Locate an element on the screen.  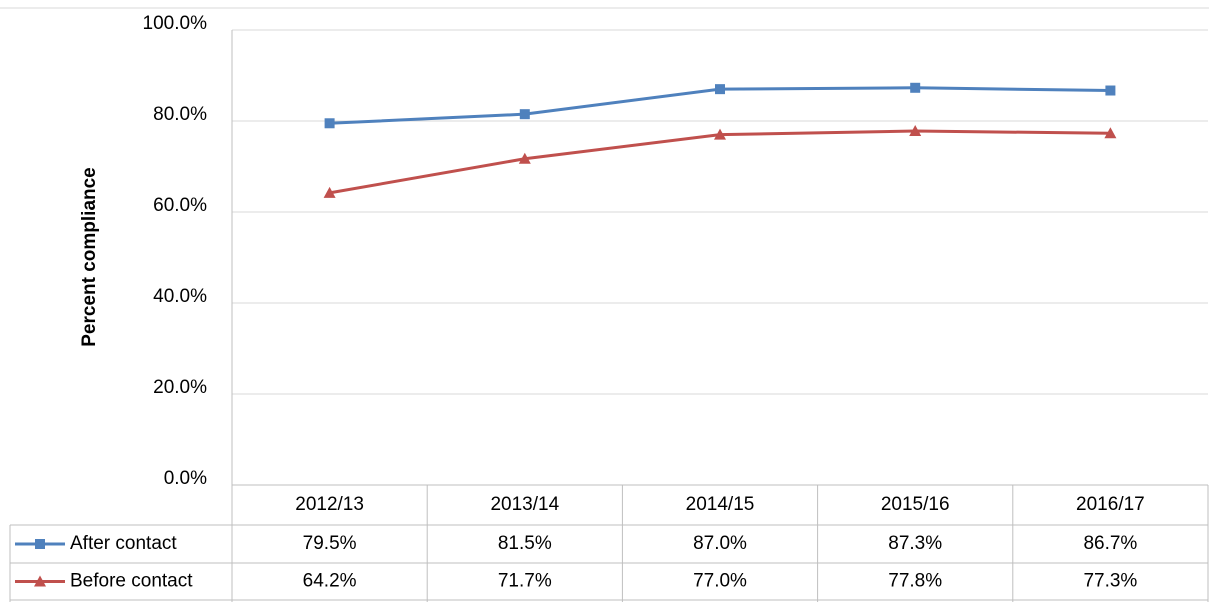
table-value: 77.8% is located at coordinates (915, 581).